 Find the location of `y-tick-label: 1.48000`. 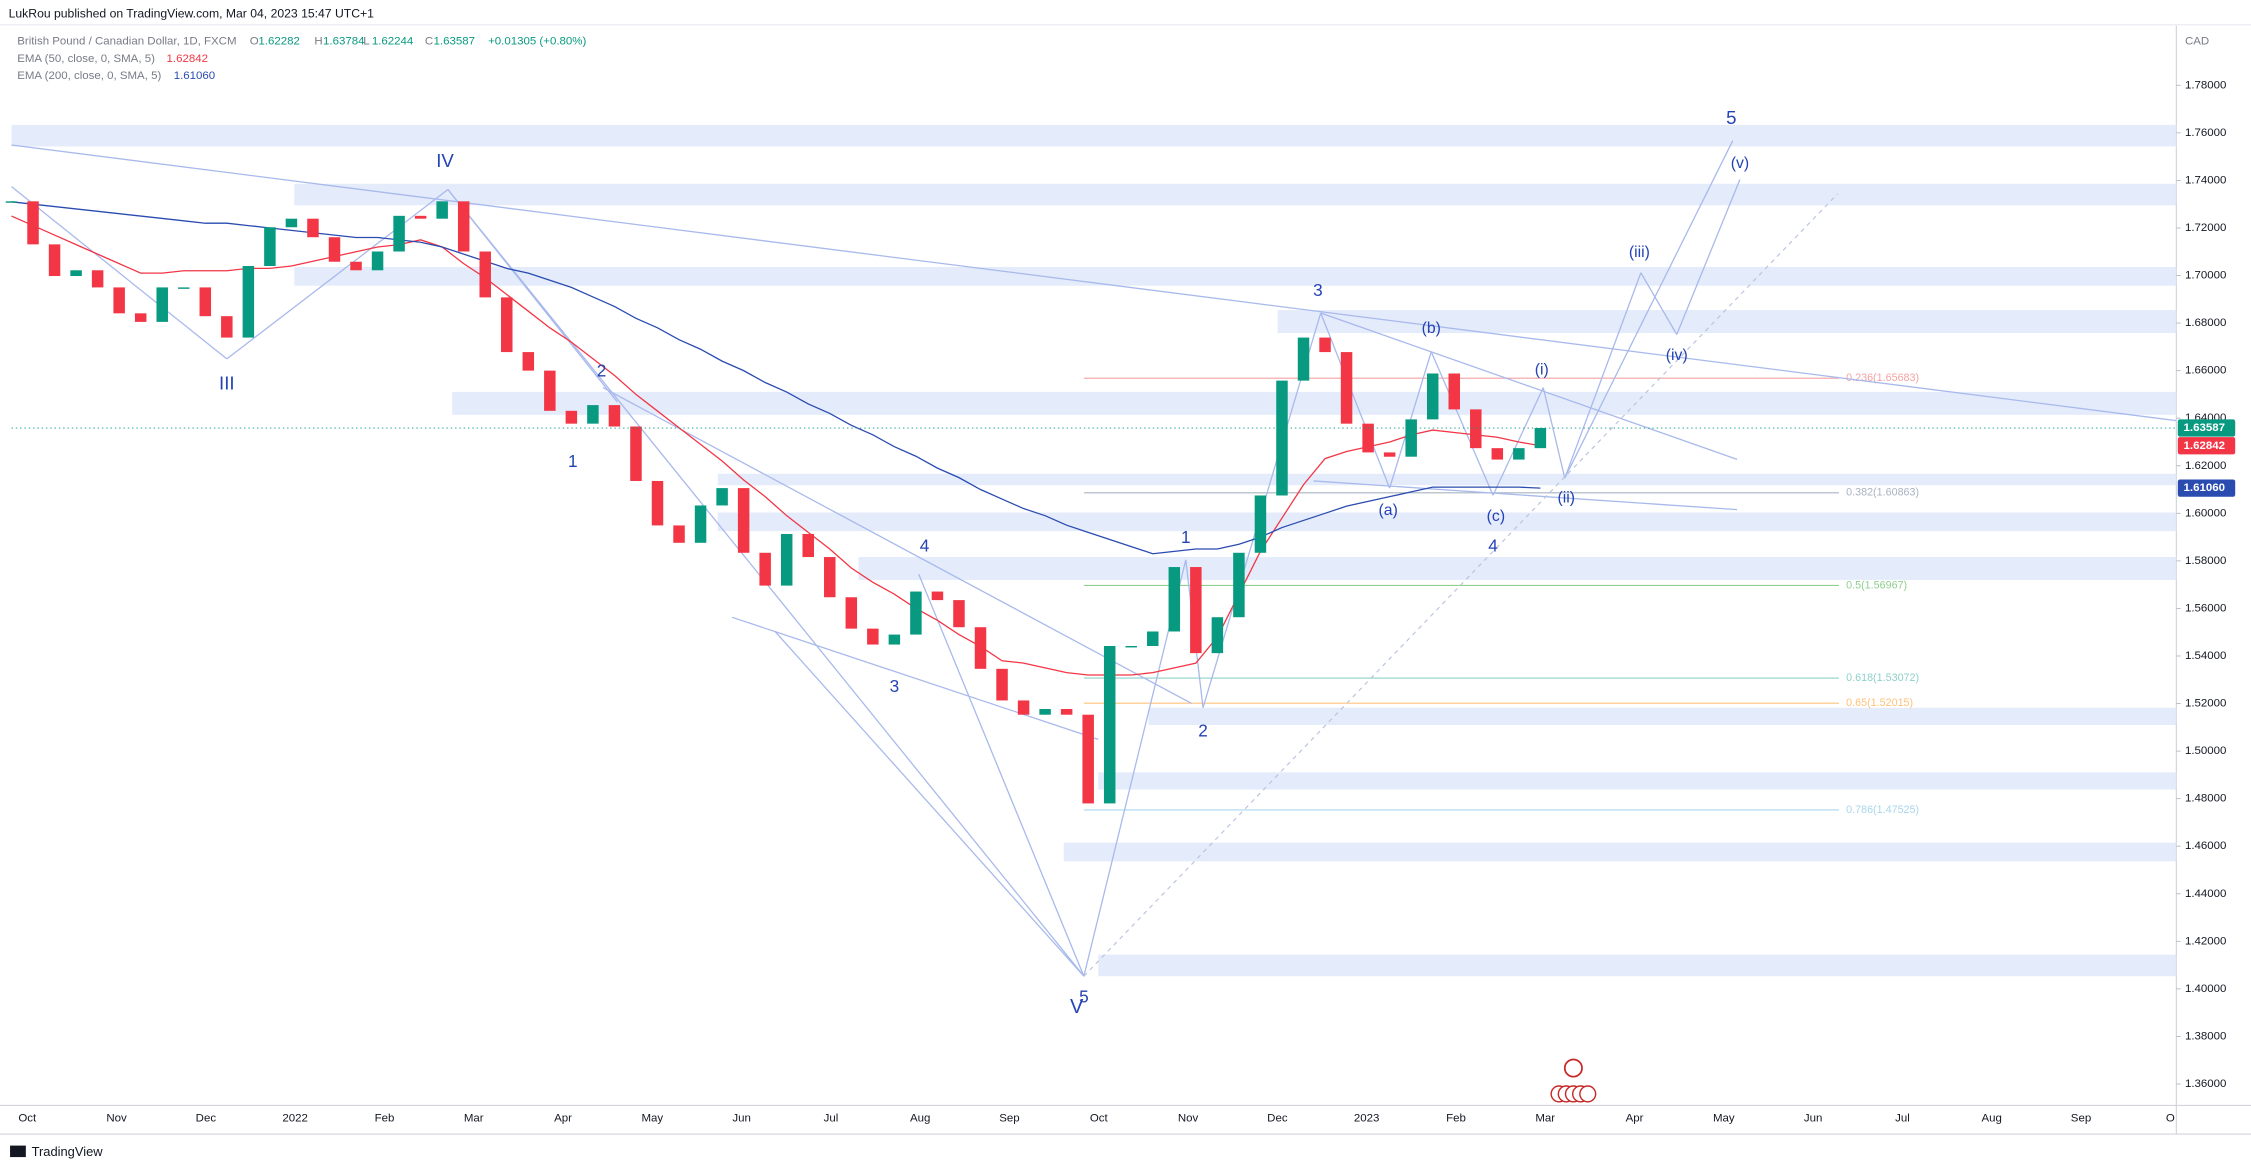

y-tick-label: 1.48000 is located at coordinates (2205, 799).